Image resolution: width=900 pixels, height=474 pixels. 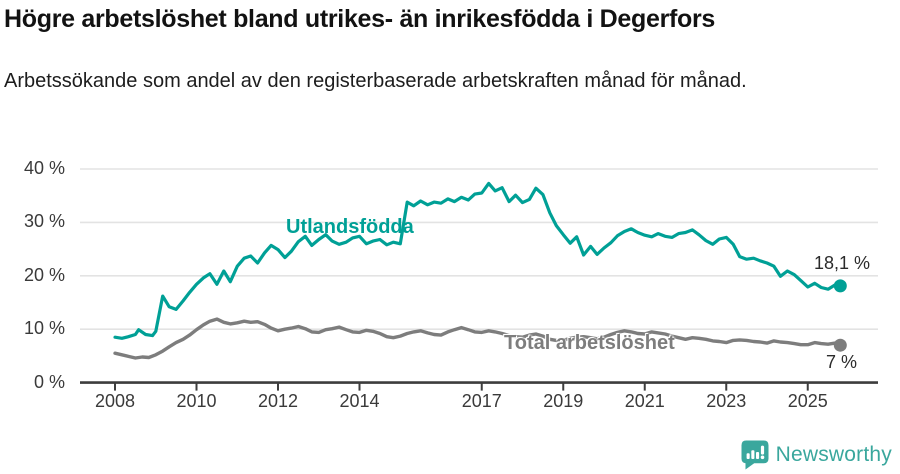 I want to click on x-axis-label: 2017, so click(x=481, y=401).